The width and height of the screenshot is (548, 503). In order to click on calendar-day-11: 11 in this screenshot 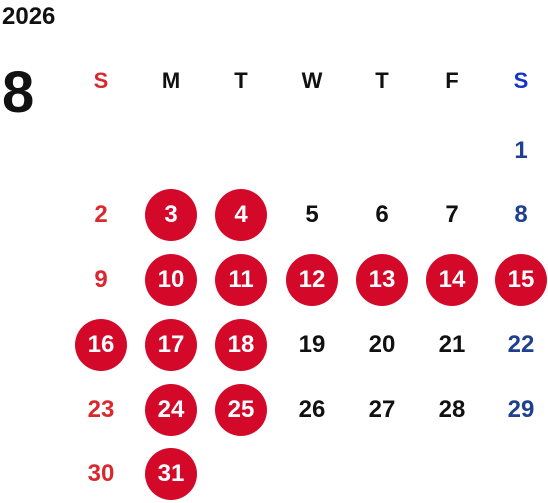, I will do `click(241, 280)`.